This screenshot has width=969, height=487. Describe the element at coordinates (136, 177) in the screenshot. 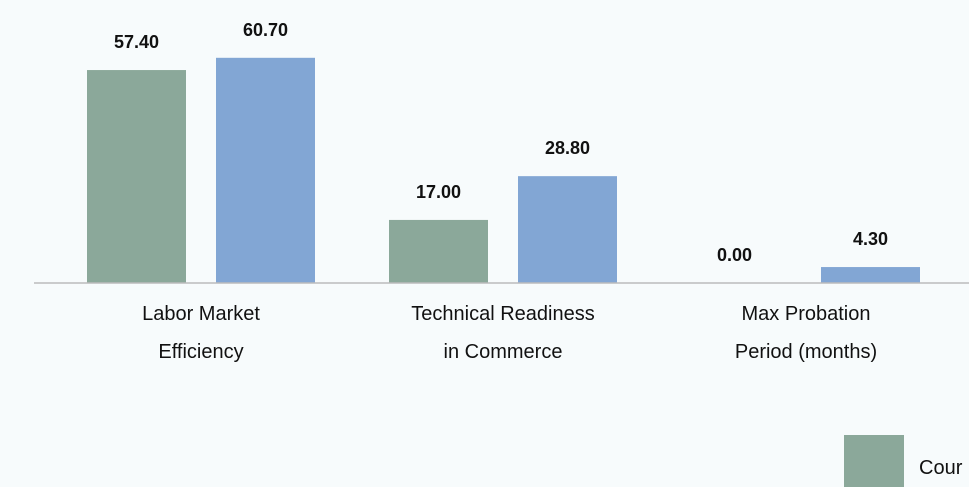

I see `bar-s0-c0` at that location.